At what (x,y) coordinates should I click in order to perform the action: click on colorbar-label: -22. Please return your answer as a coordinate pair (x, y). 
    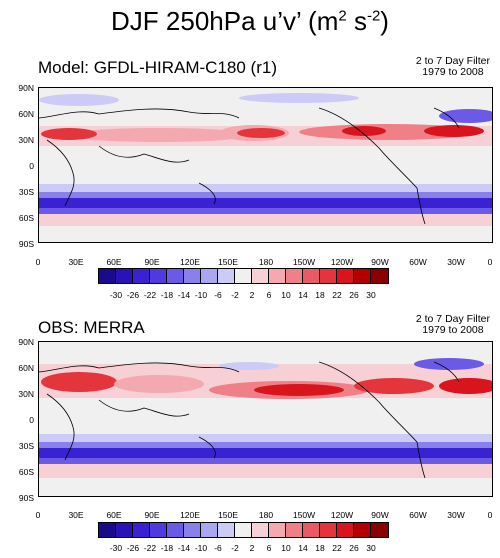
    Looking at the image, I should click on (150, 295).